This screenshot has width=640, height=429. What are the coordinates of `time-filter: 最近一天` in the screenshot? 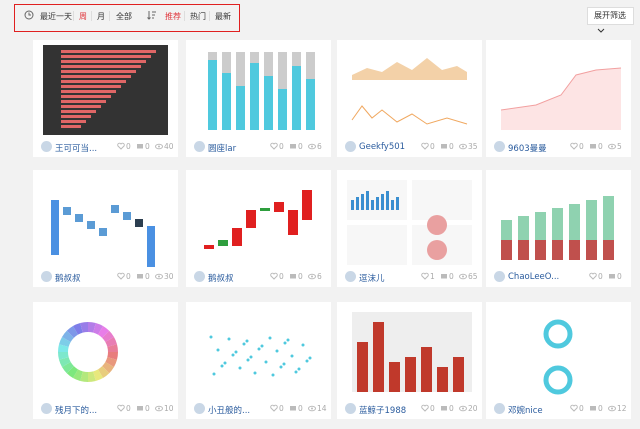 It's located at (56, 16).